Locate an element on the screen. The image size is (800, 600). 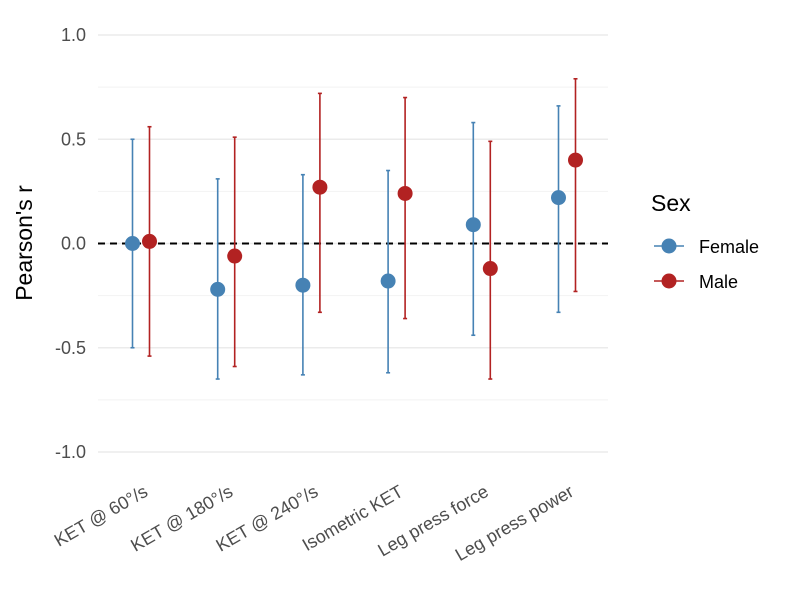
y-tick-label: -0.5 is located at coordinates (70, 348).